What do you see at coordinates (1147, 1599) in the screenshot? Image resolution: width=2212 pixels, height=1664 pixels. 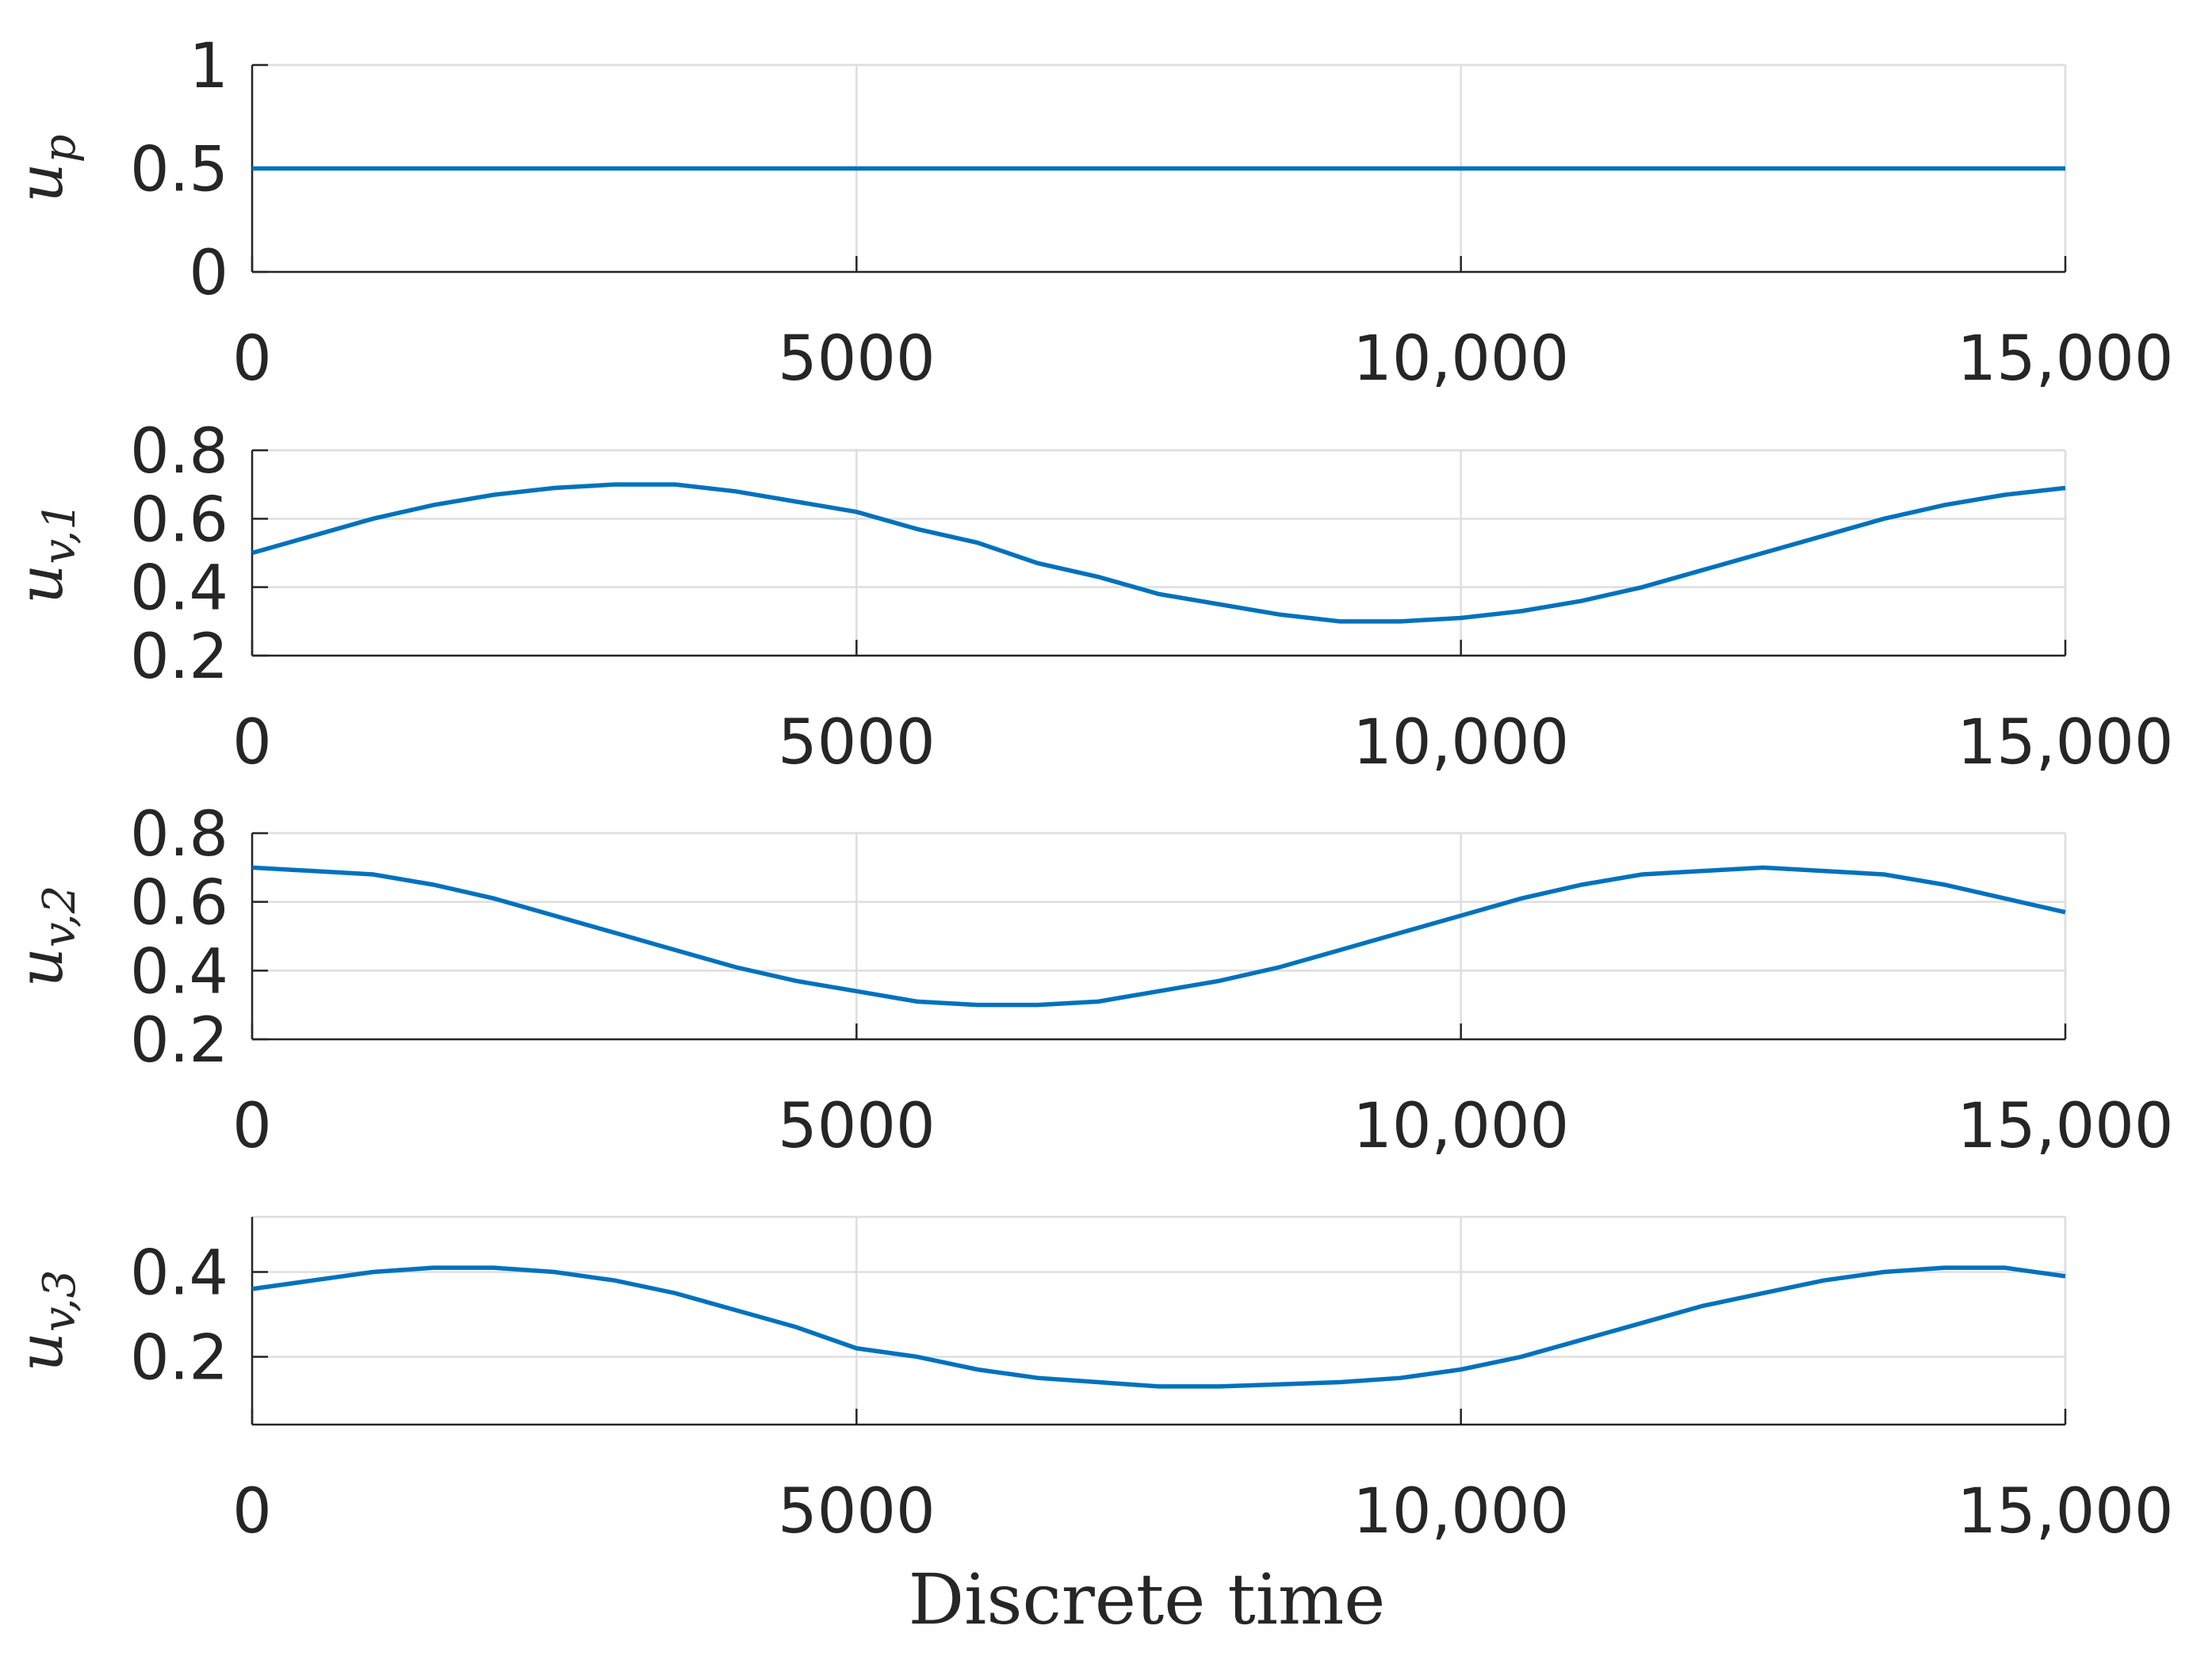 I see `x-axis-label: Discrete time` at bounding box center [1147, 1599].